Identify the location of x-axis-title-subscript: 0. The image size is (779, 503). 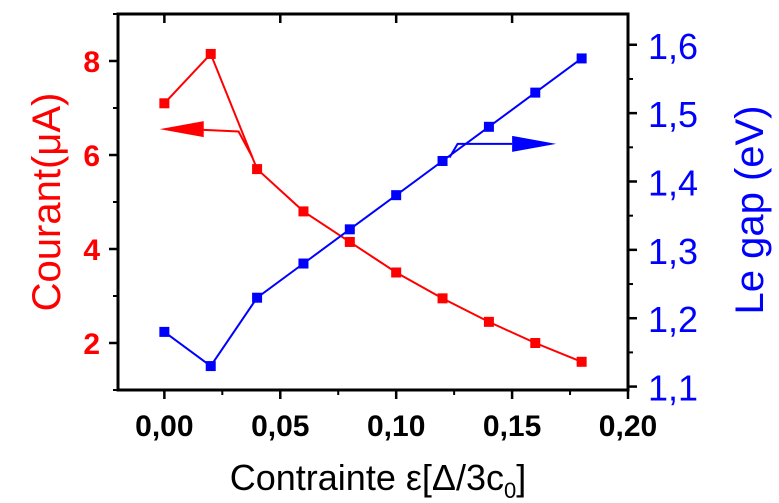
(510, 490).